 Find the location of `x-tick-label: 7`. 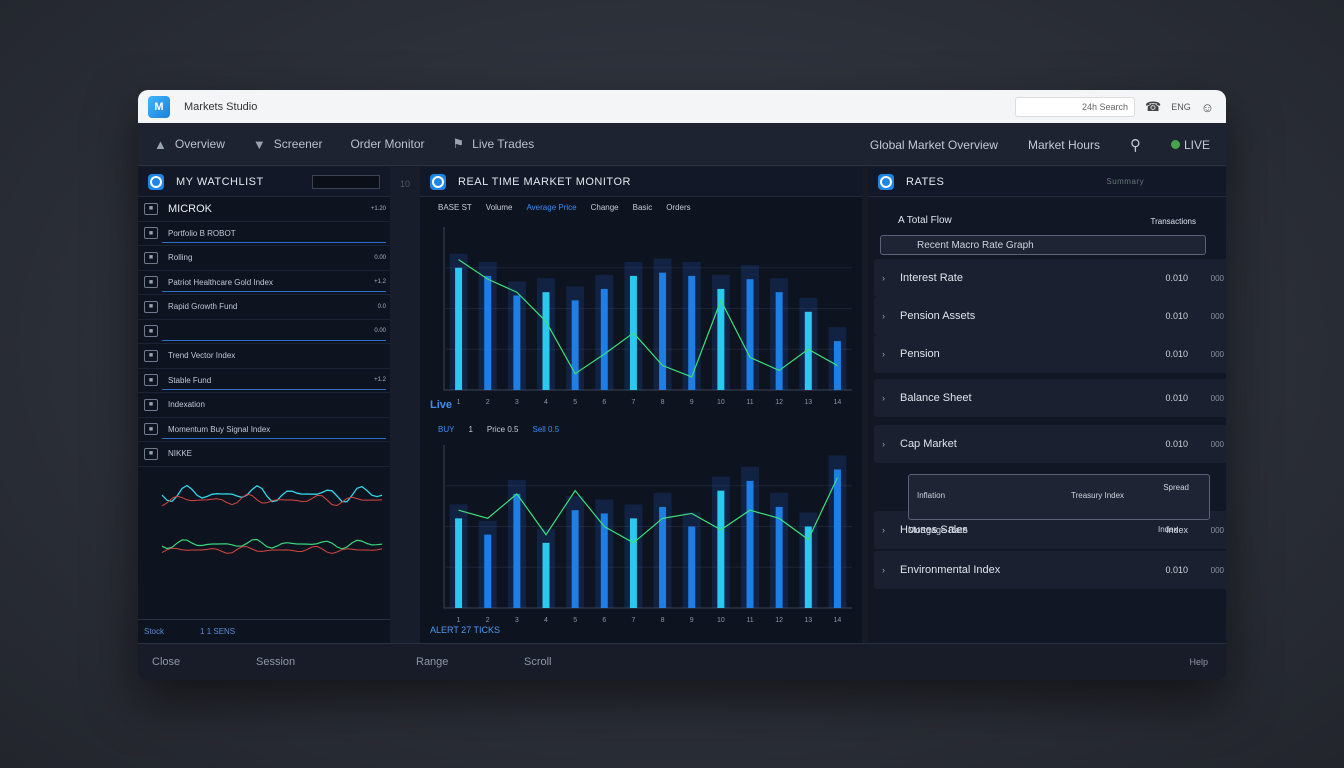

x-tick-label: 7 is located at coordinates (633, 620).